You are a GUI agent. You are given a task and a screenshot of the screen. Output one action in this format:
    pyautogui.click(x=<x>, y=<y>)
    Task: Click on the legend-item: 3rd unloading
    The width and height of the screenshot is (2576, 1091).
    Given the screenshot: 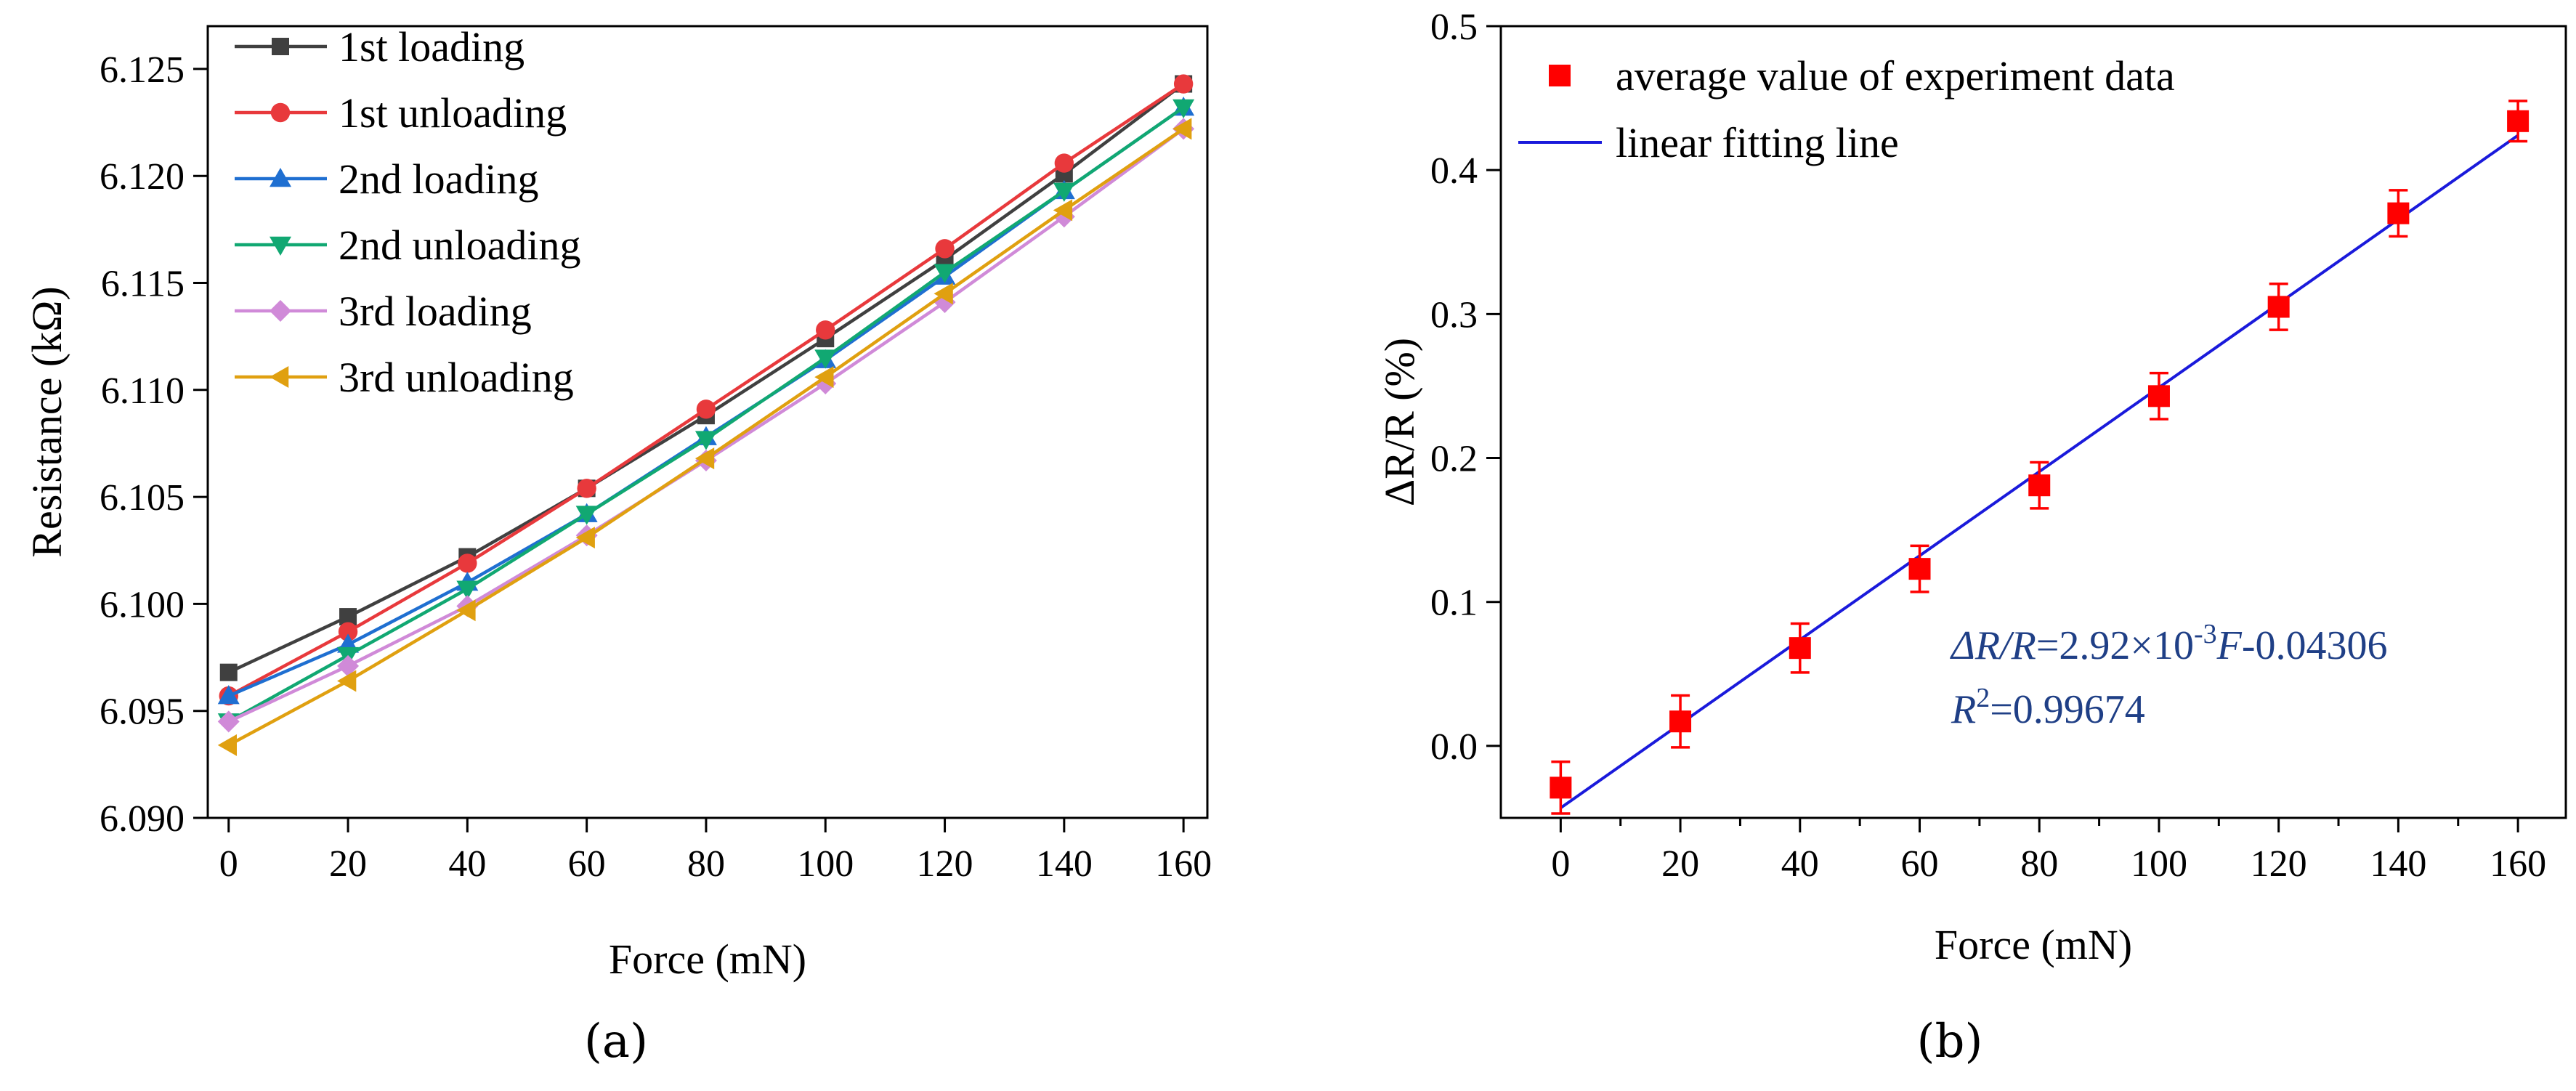 What is the action you would take?
    pyautogui.click(x=404, y=377)
    